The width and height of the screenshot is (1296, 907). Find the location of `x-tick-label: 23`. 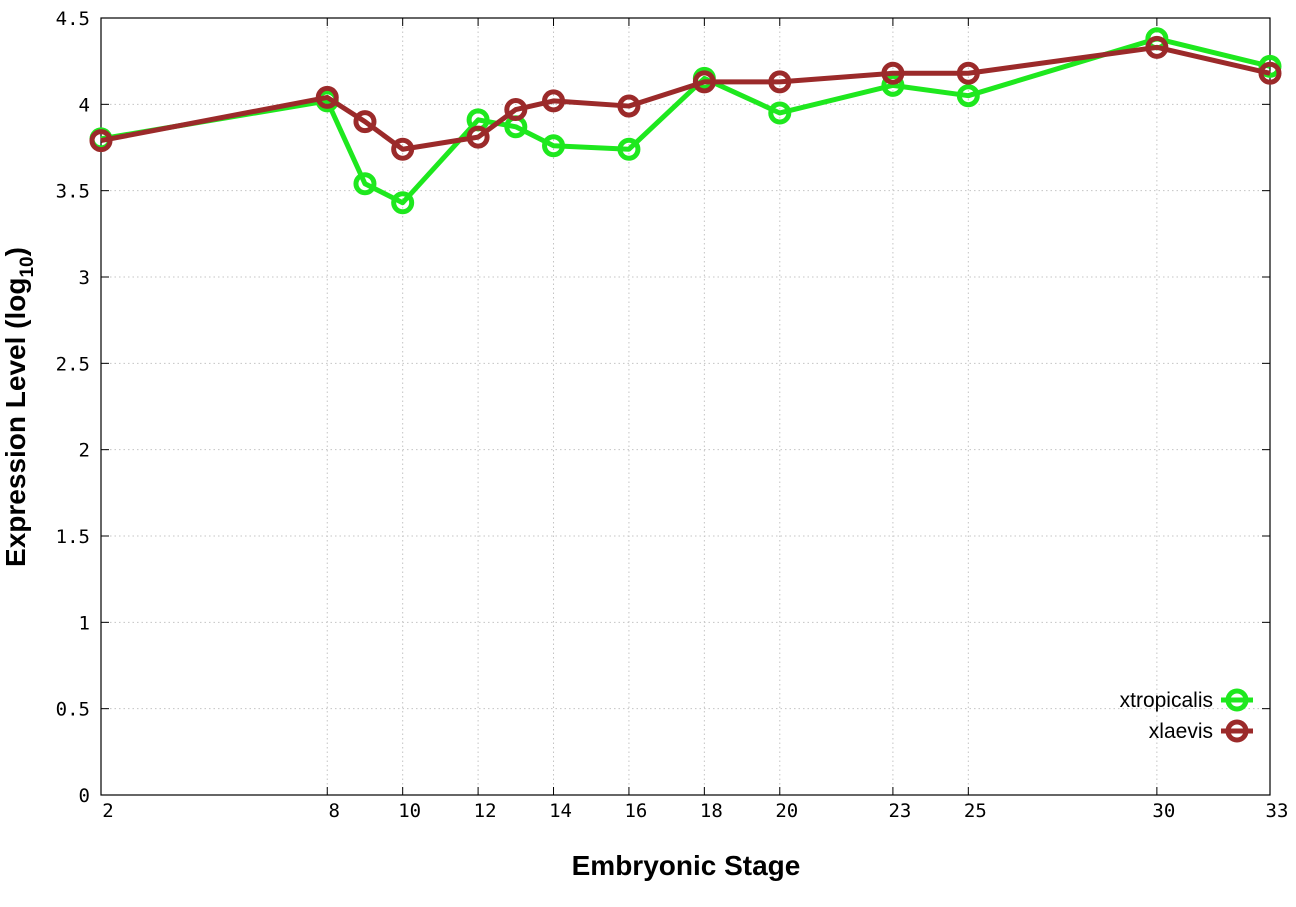

x-tick-label: 23 is located at coordinates (899, 811).